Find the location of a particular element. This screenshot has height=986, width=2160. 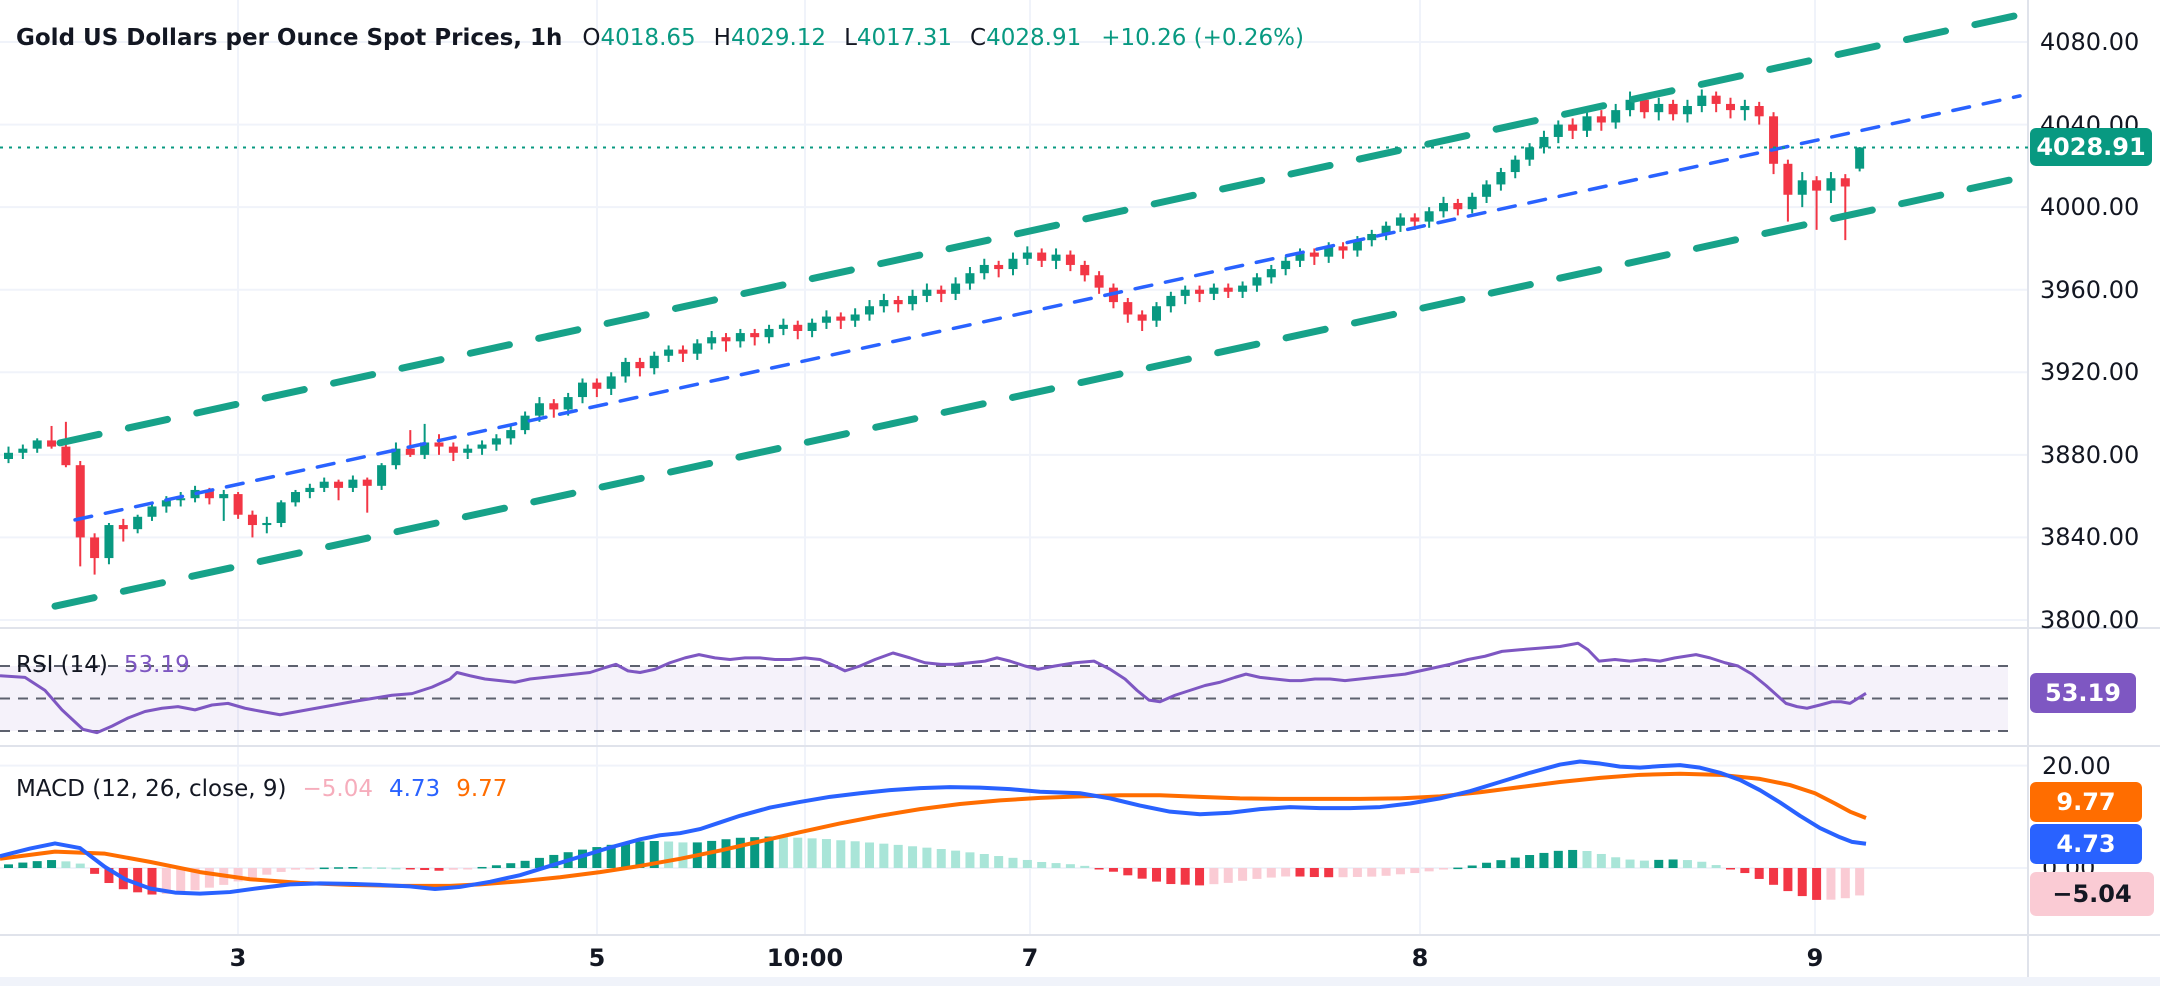

rsi-legend: RSI (14) 53.19 is located at coordinates (103, 665).